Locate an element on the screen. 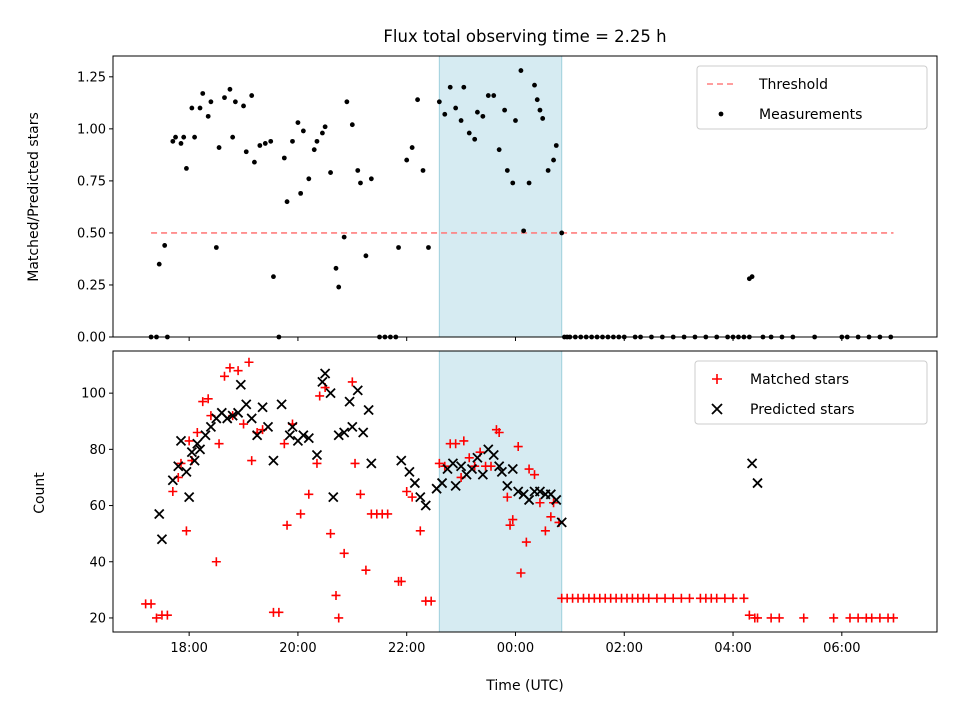 The height and width of the screenshot is (720, 960). x-tick-label: 04:00 is located at coordinates (732, 648).